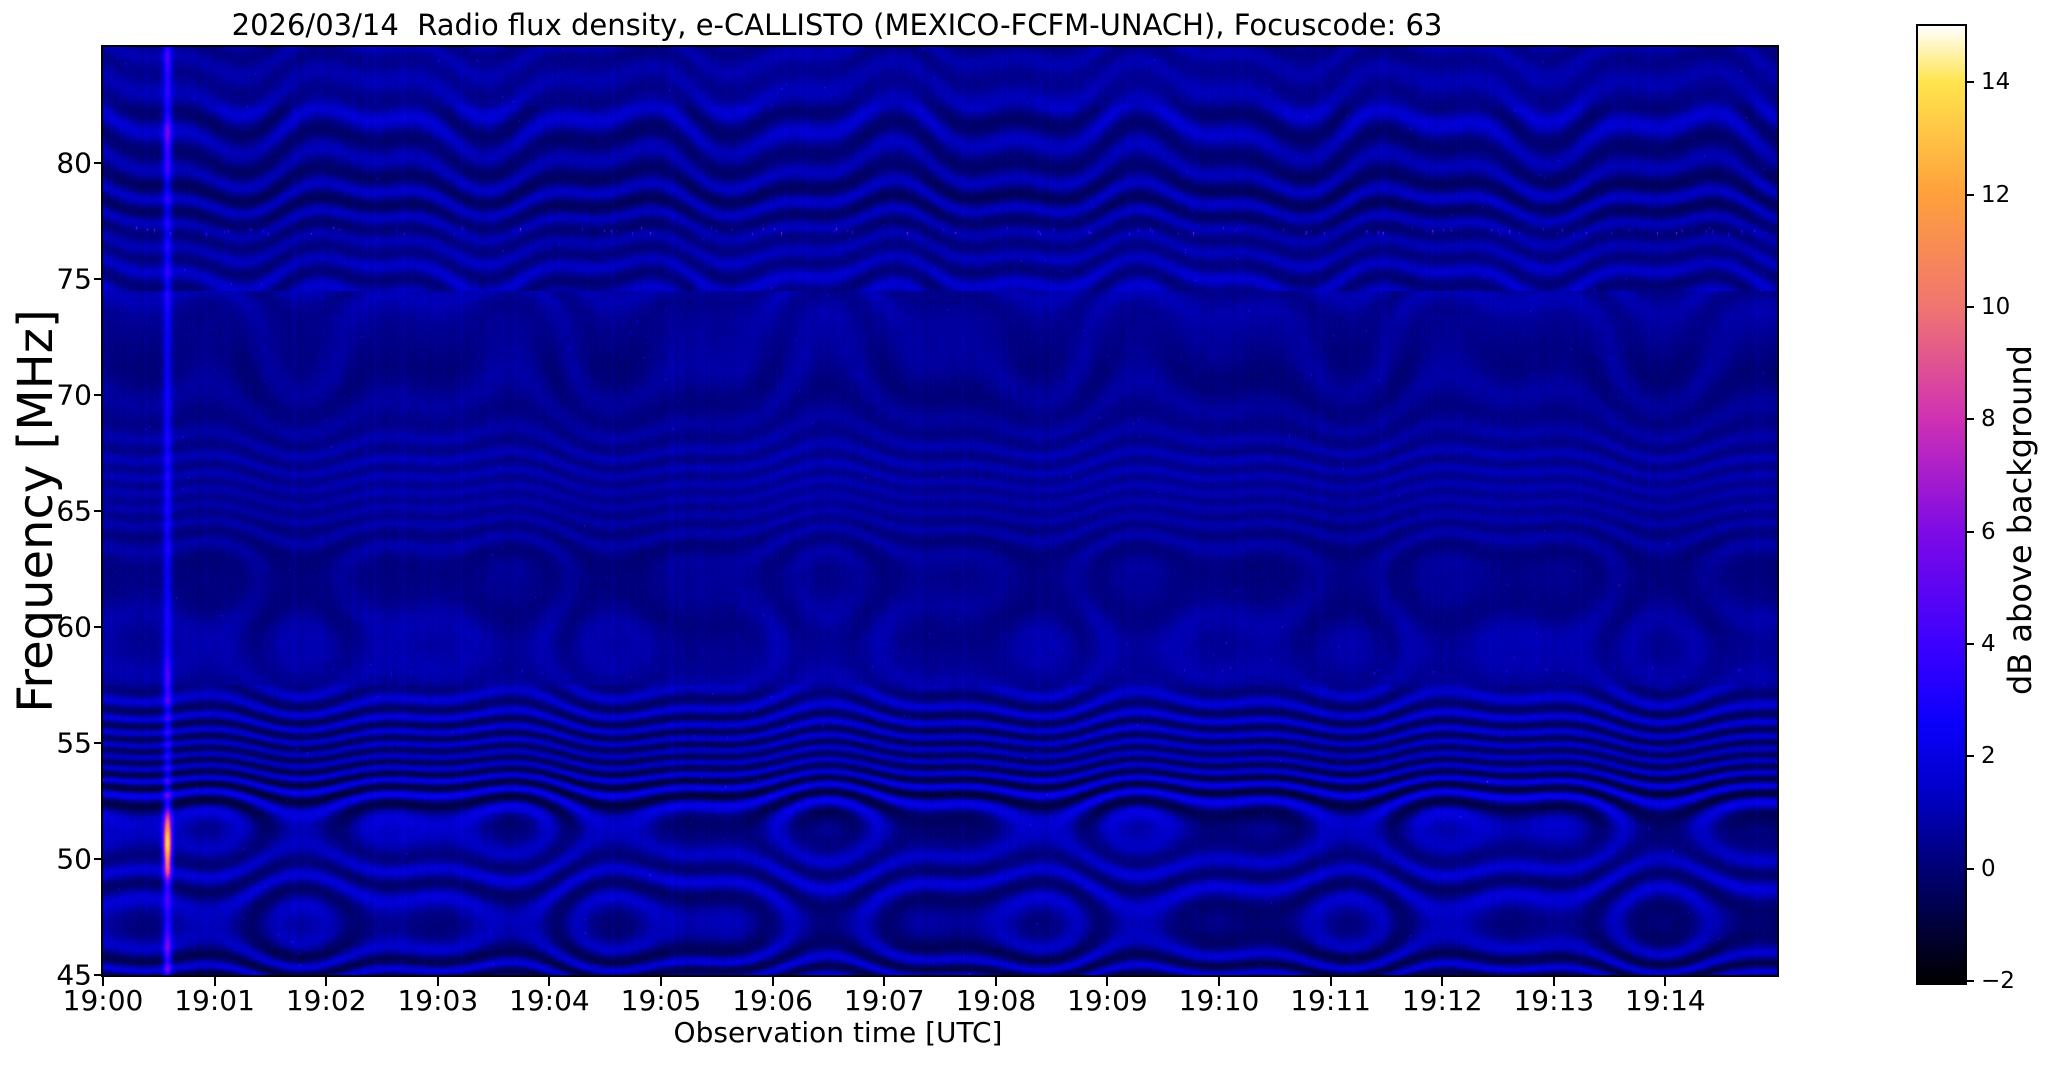 The height and width of the screenshot is (1067, 2047). I want to click on y-tick-label: 65, so click(74, 511).